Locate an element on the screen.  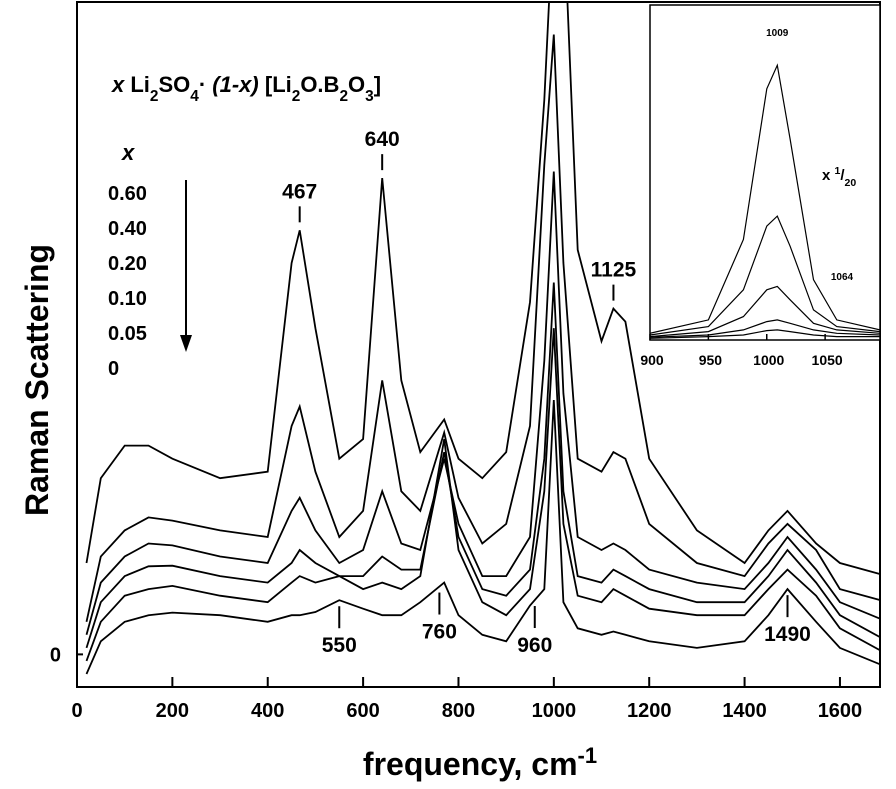
text-part: / is located at coordinates (842, 175).